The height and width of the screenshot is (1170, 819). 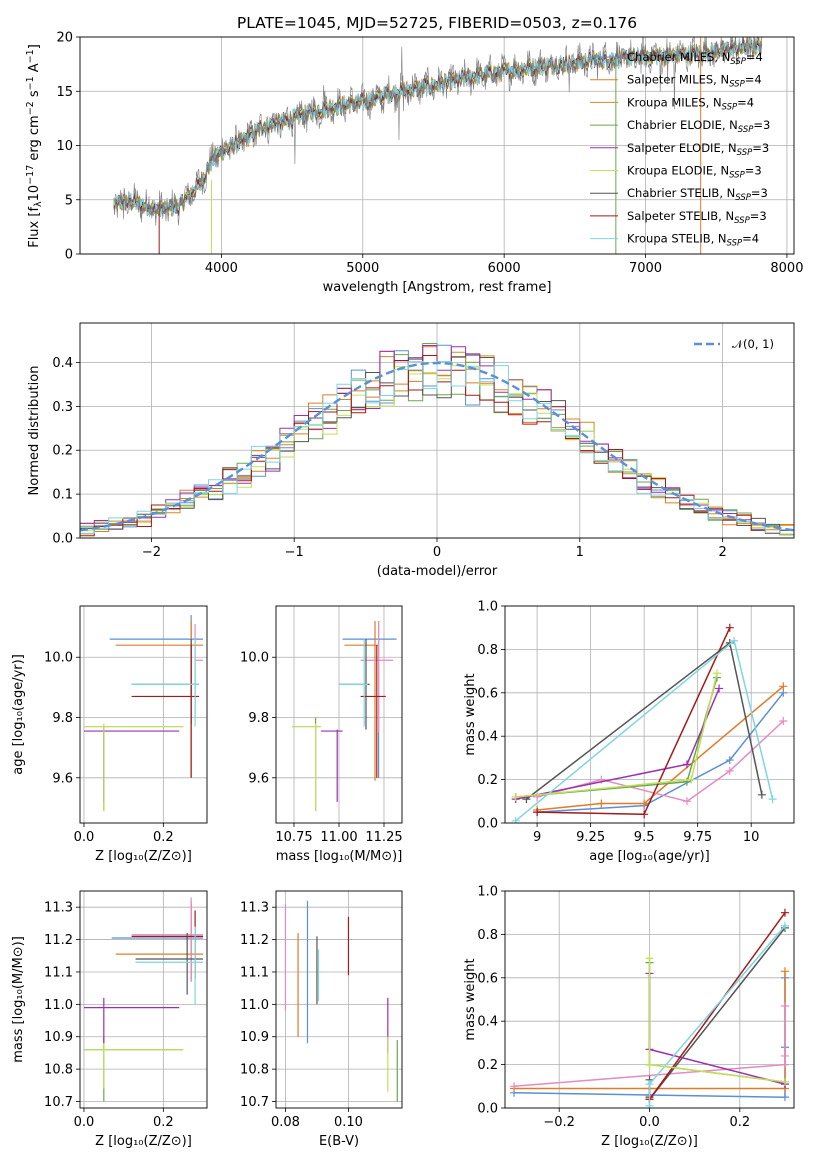 I want to click on legend-entry: Salpeter ELODIE, NSSP=3, so click(x=698, y=149).